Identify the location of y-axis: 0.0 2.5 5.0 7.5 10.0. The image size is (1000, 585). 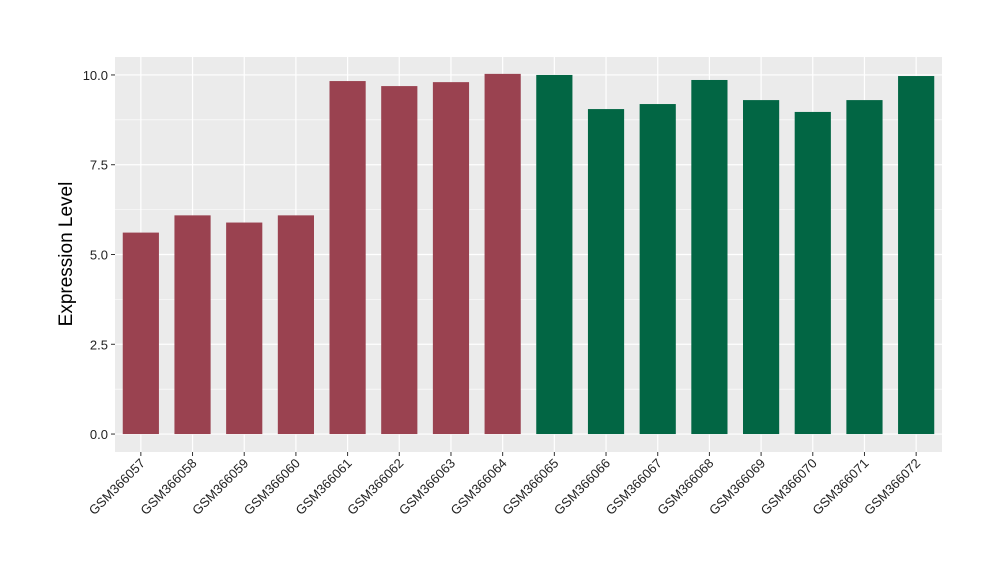
(99, 255).